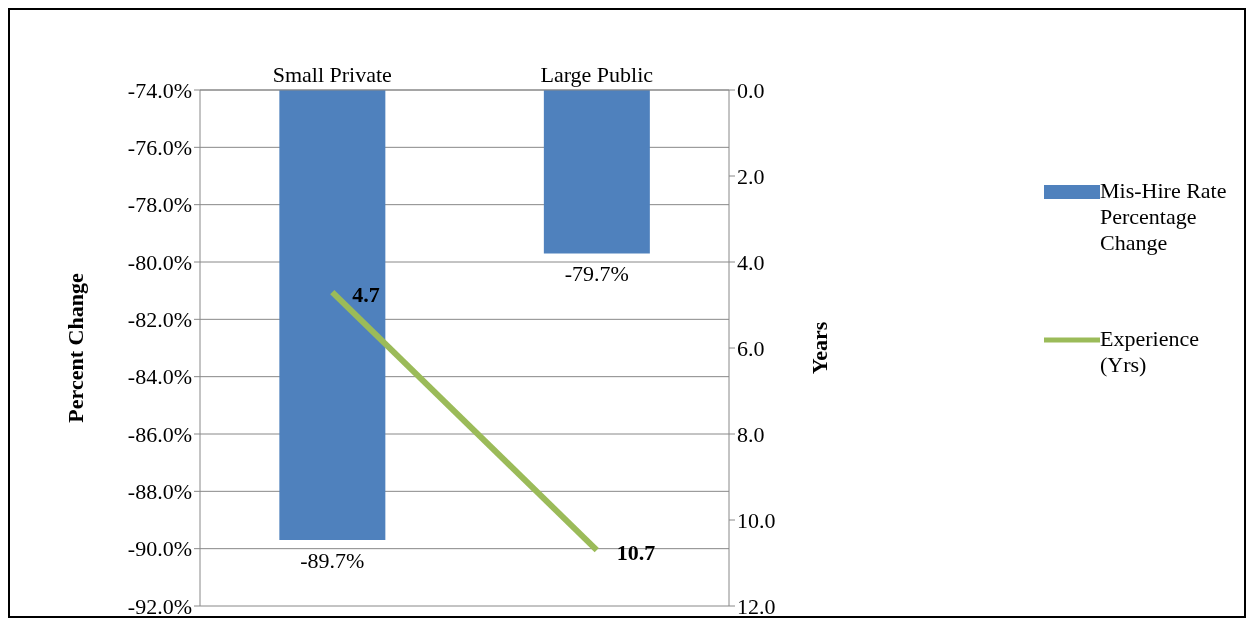 This screenshot has height=624, width=1252. I want to click on y2-axis-title: Years, so click(819, 348).